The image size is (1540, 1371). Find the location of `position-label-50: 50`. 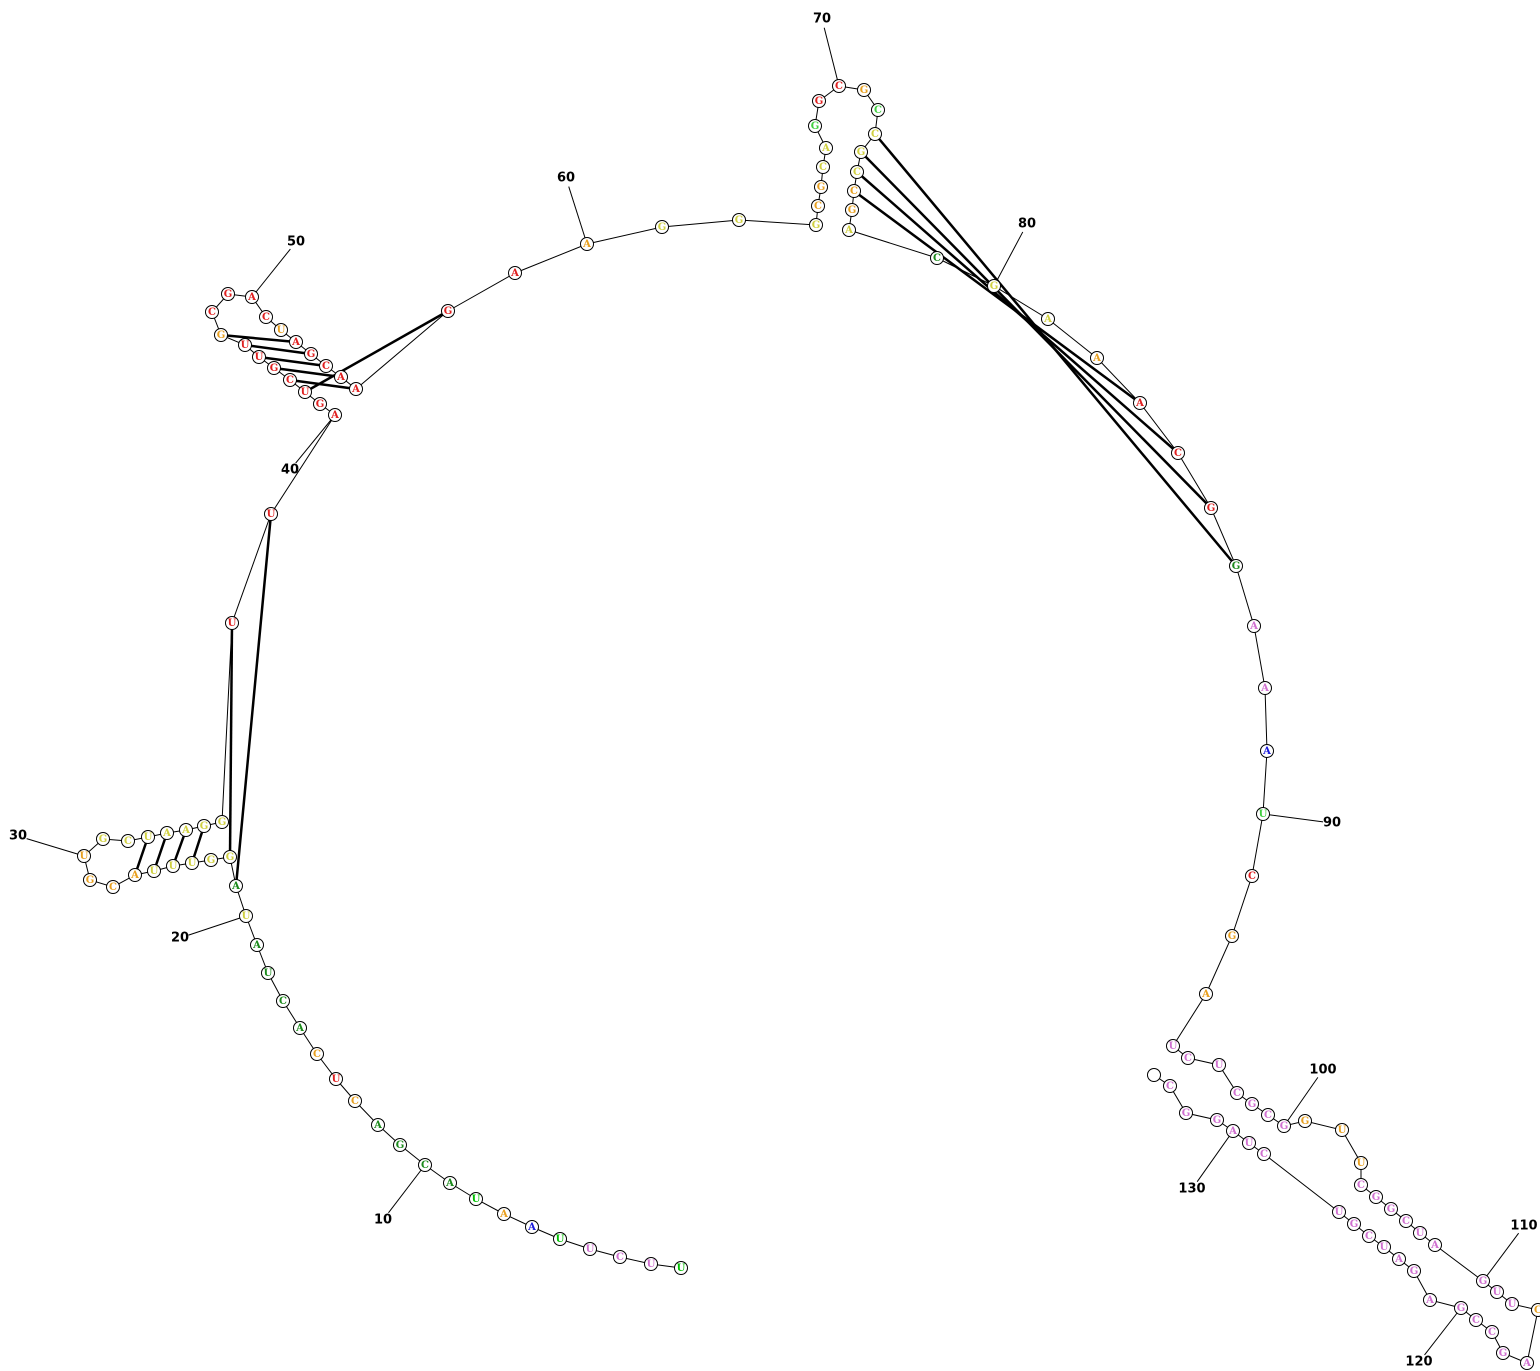

position-label-50: 50 is located at coordinates (296, 242).